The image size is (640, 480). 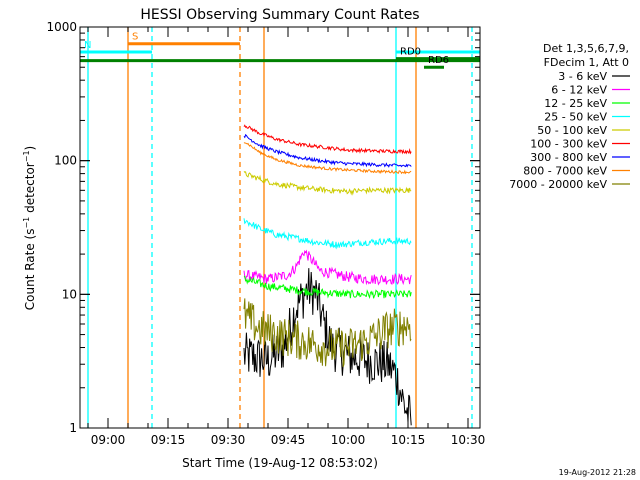 I want to click on timestamp: 19-Aug-2012 21:28, so click(x=597, y=472).